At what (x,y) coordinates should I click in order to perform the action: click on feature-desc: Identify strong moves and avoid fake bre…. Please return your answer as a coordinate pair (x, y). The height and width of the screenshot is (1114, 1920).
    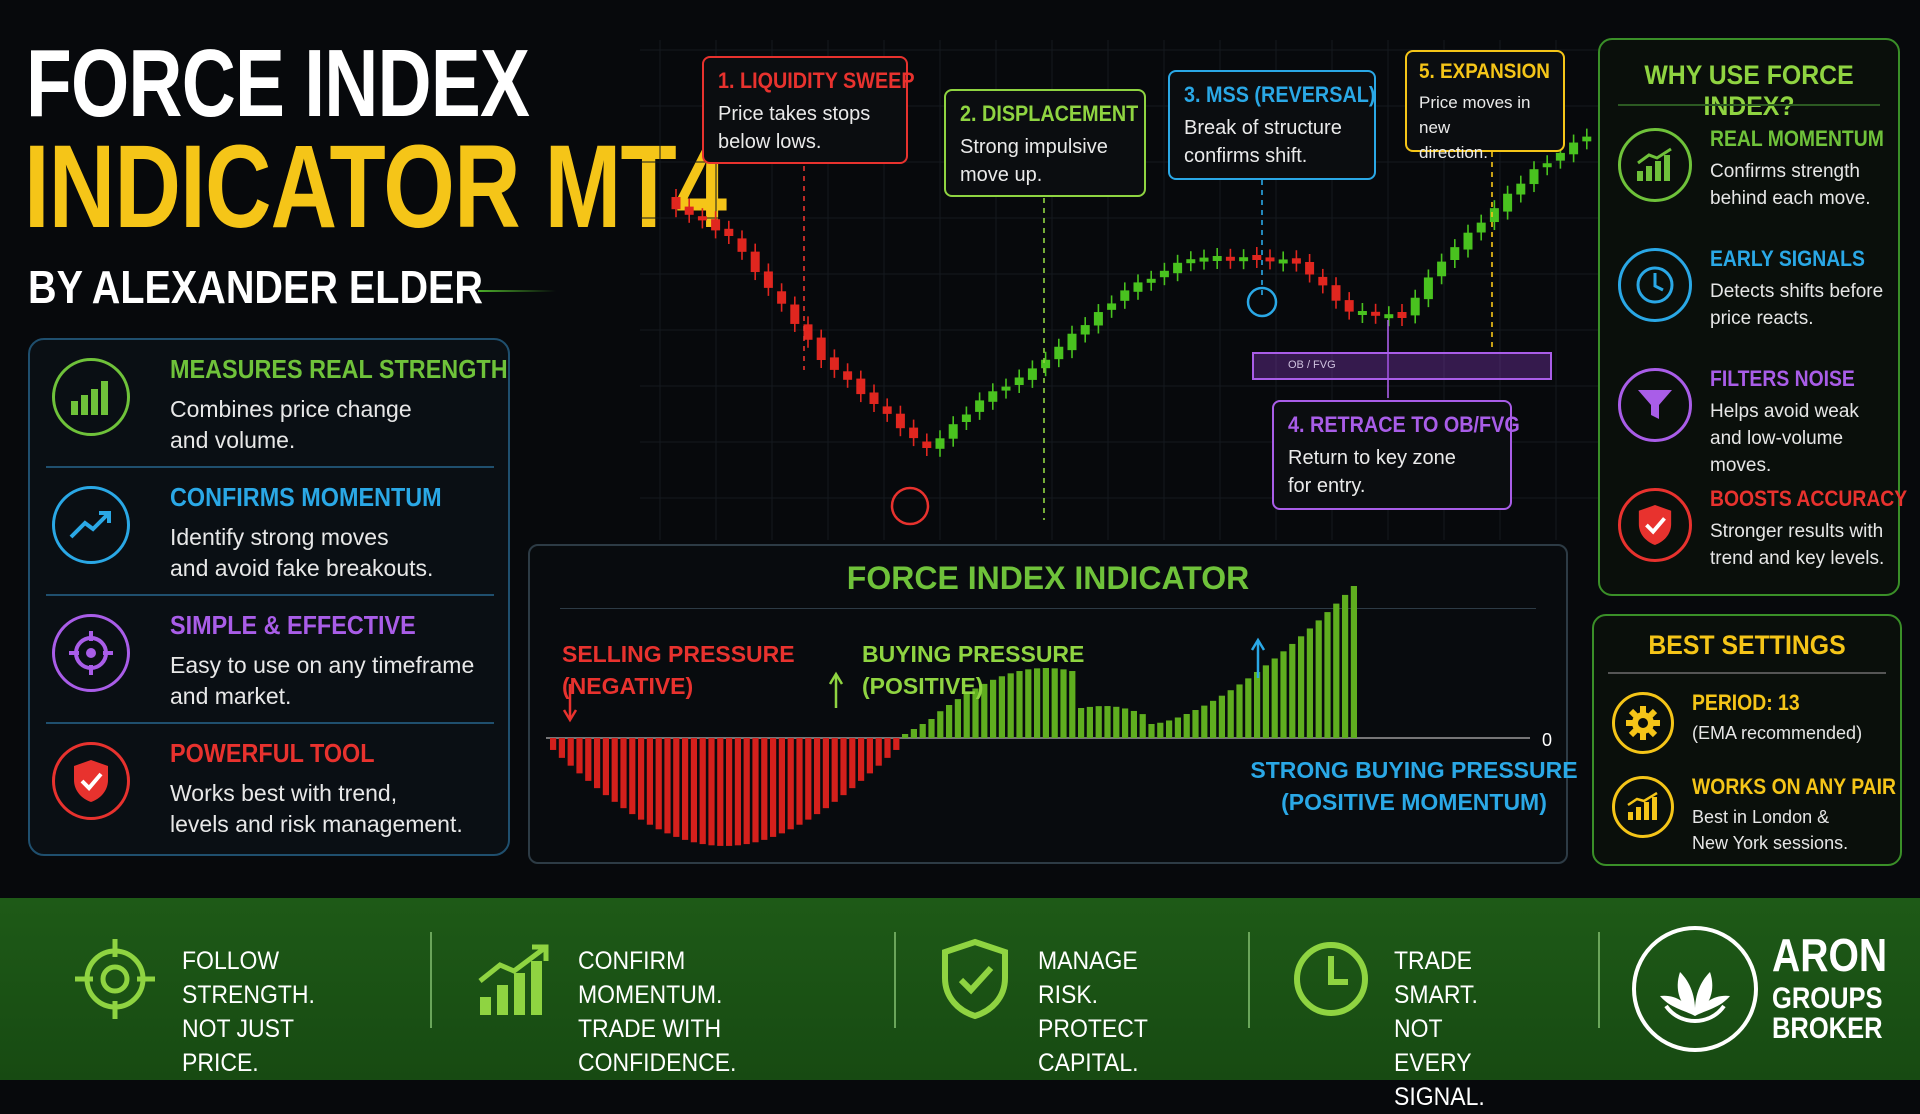
    Looking at the image, I should click on (302, 552).